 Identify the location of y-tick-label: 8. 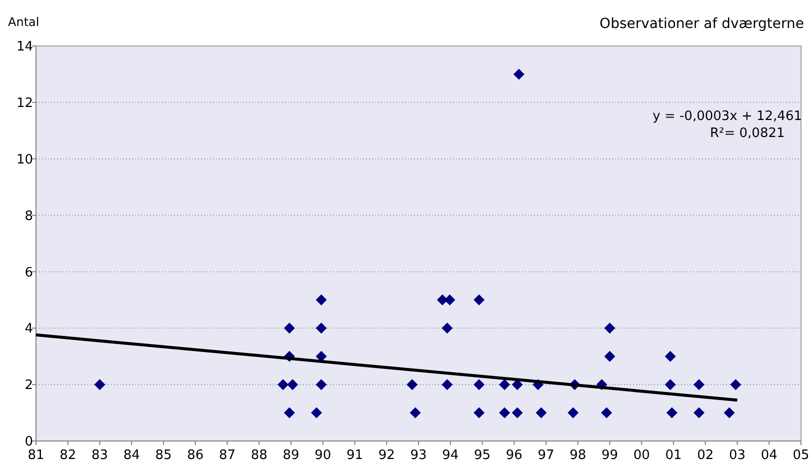
(28, 216).